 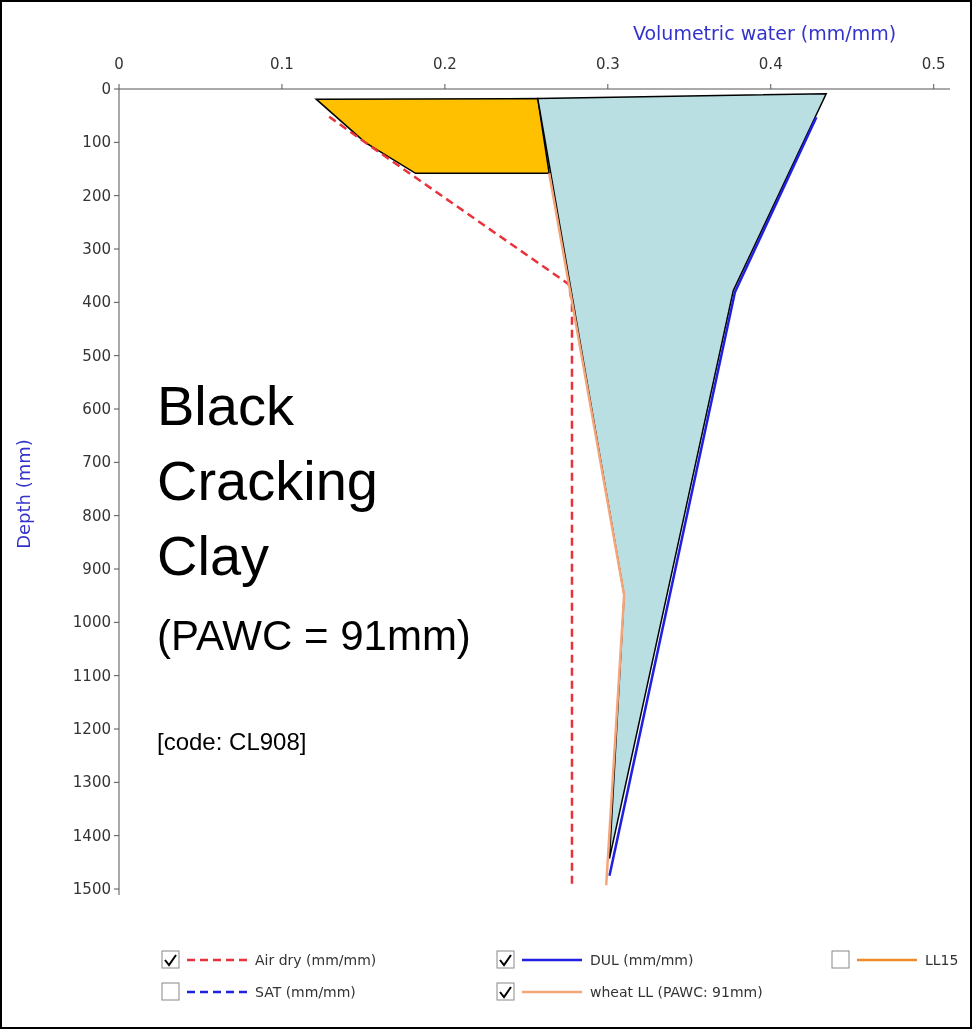 I want to click on y-tick-label: 1300, so click(x=91, y=782).